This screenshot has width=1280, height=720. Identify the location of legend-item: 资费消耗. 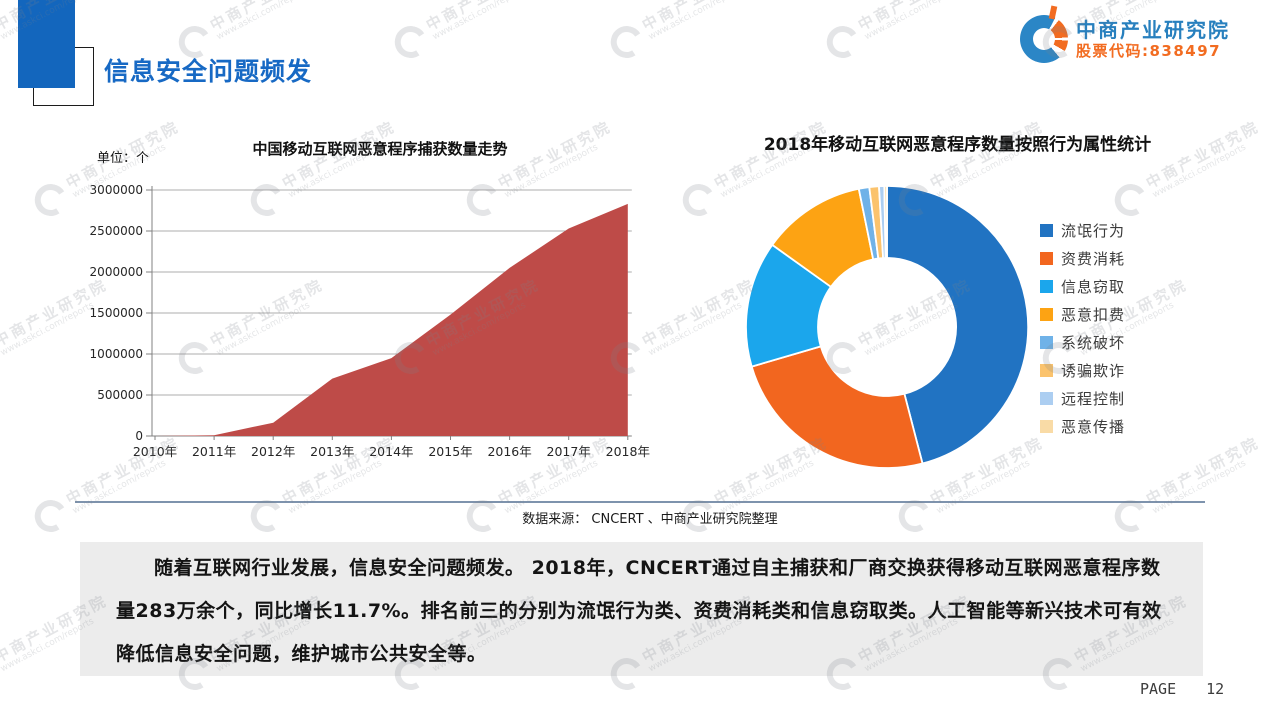
(1082, 258).